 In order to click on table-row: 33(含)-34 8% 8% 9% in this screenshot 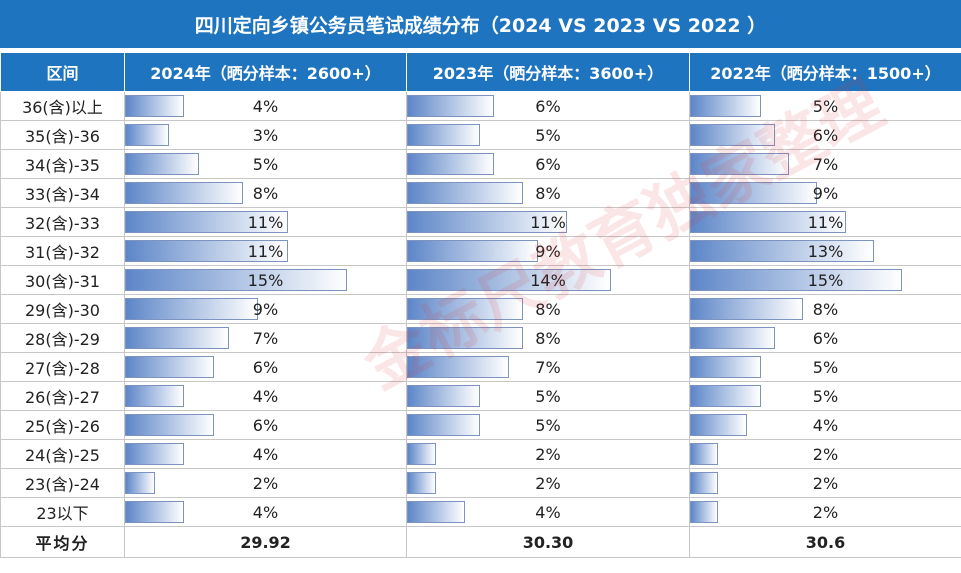, I will do `click(480, 193)`.